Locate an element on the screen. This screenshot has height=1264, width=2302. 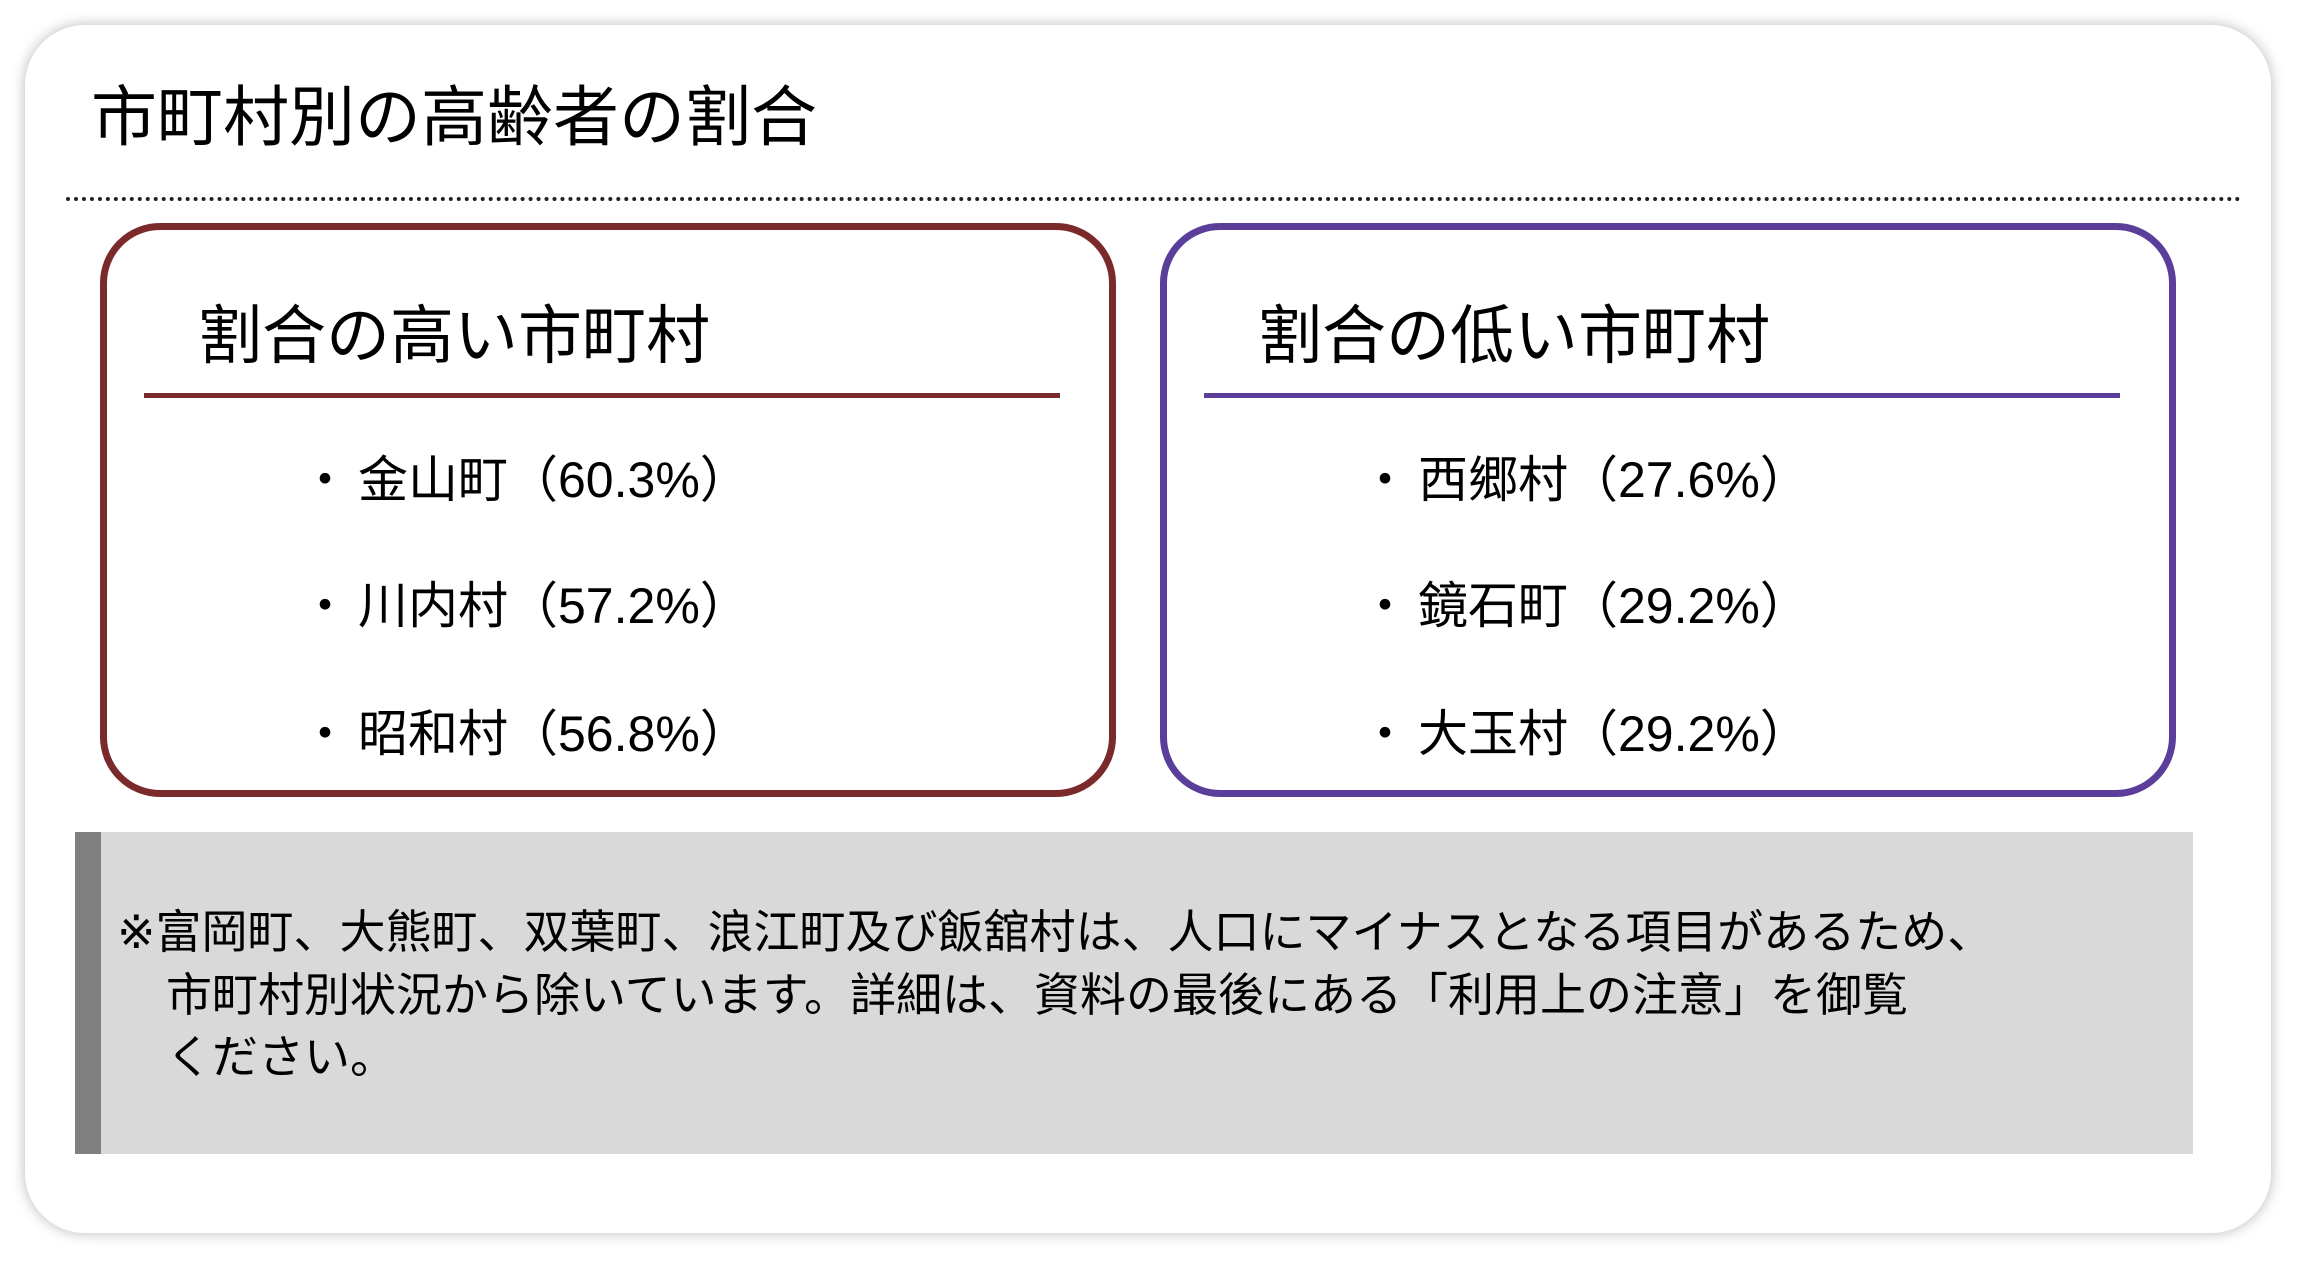
note-text-line: 市町村別状況から除いています。詳細は、資料の最後にある「利用上の注意」を御覧 is located at coordinates (1037, 995).